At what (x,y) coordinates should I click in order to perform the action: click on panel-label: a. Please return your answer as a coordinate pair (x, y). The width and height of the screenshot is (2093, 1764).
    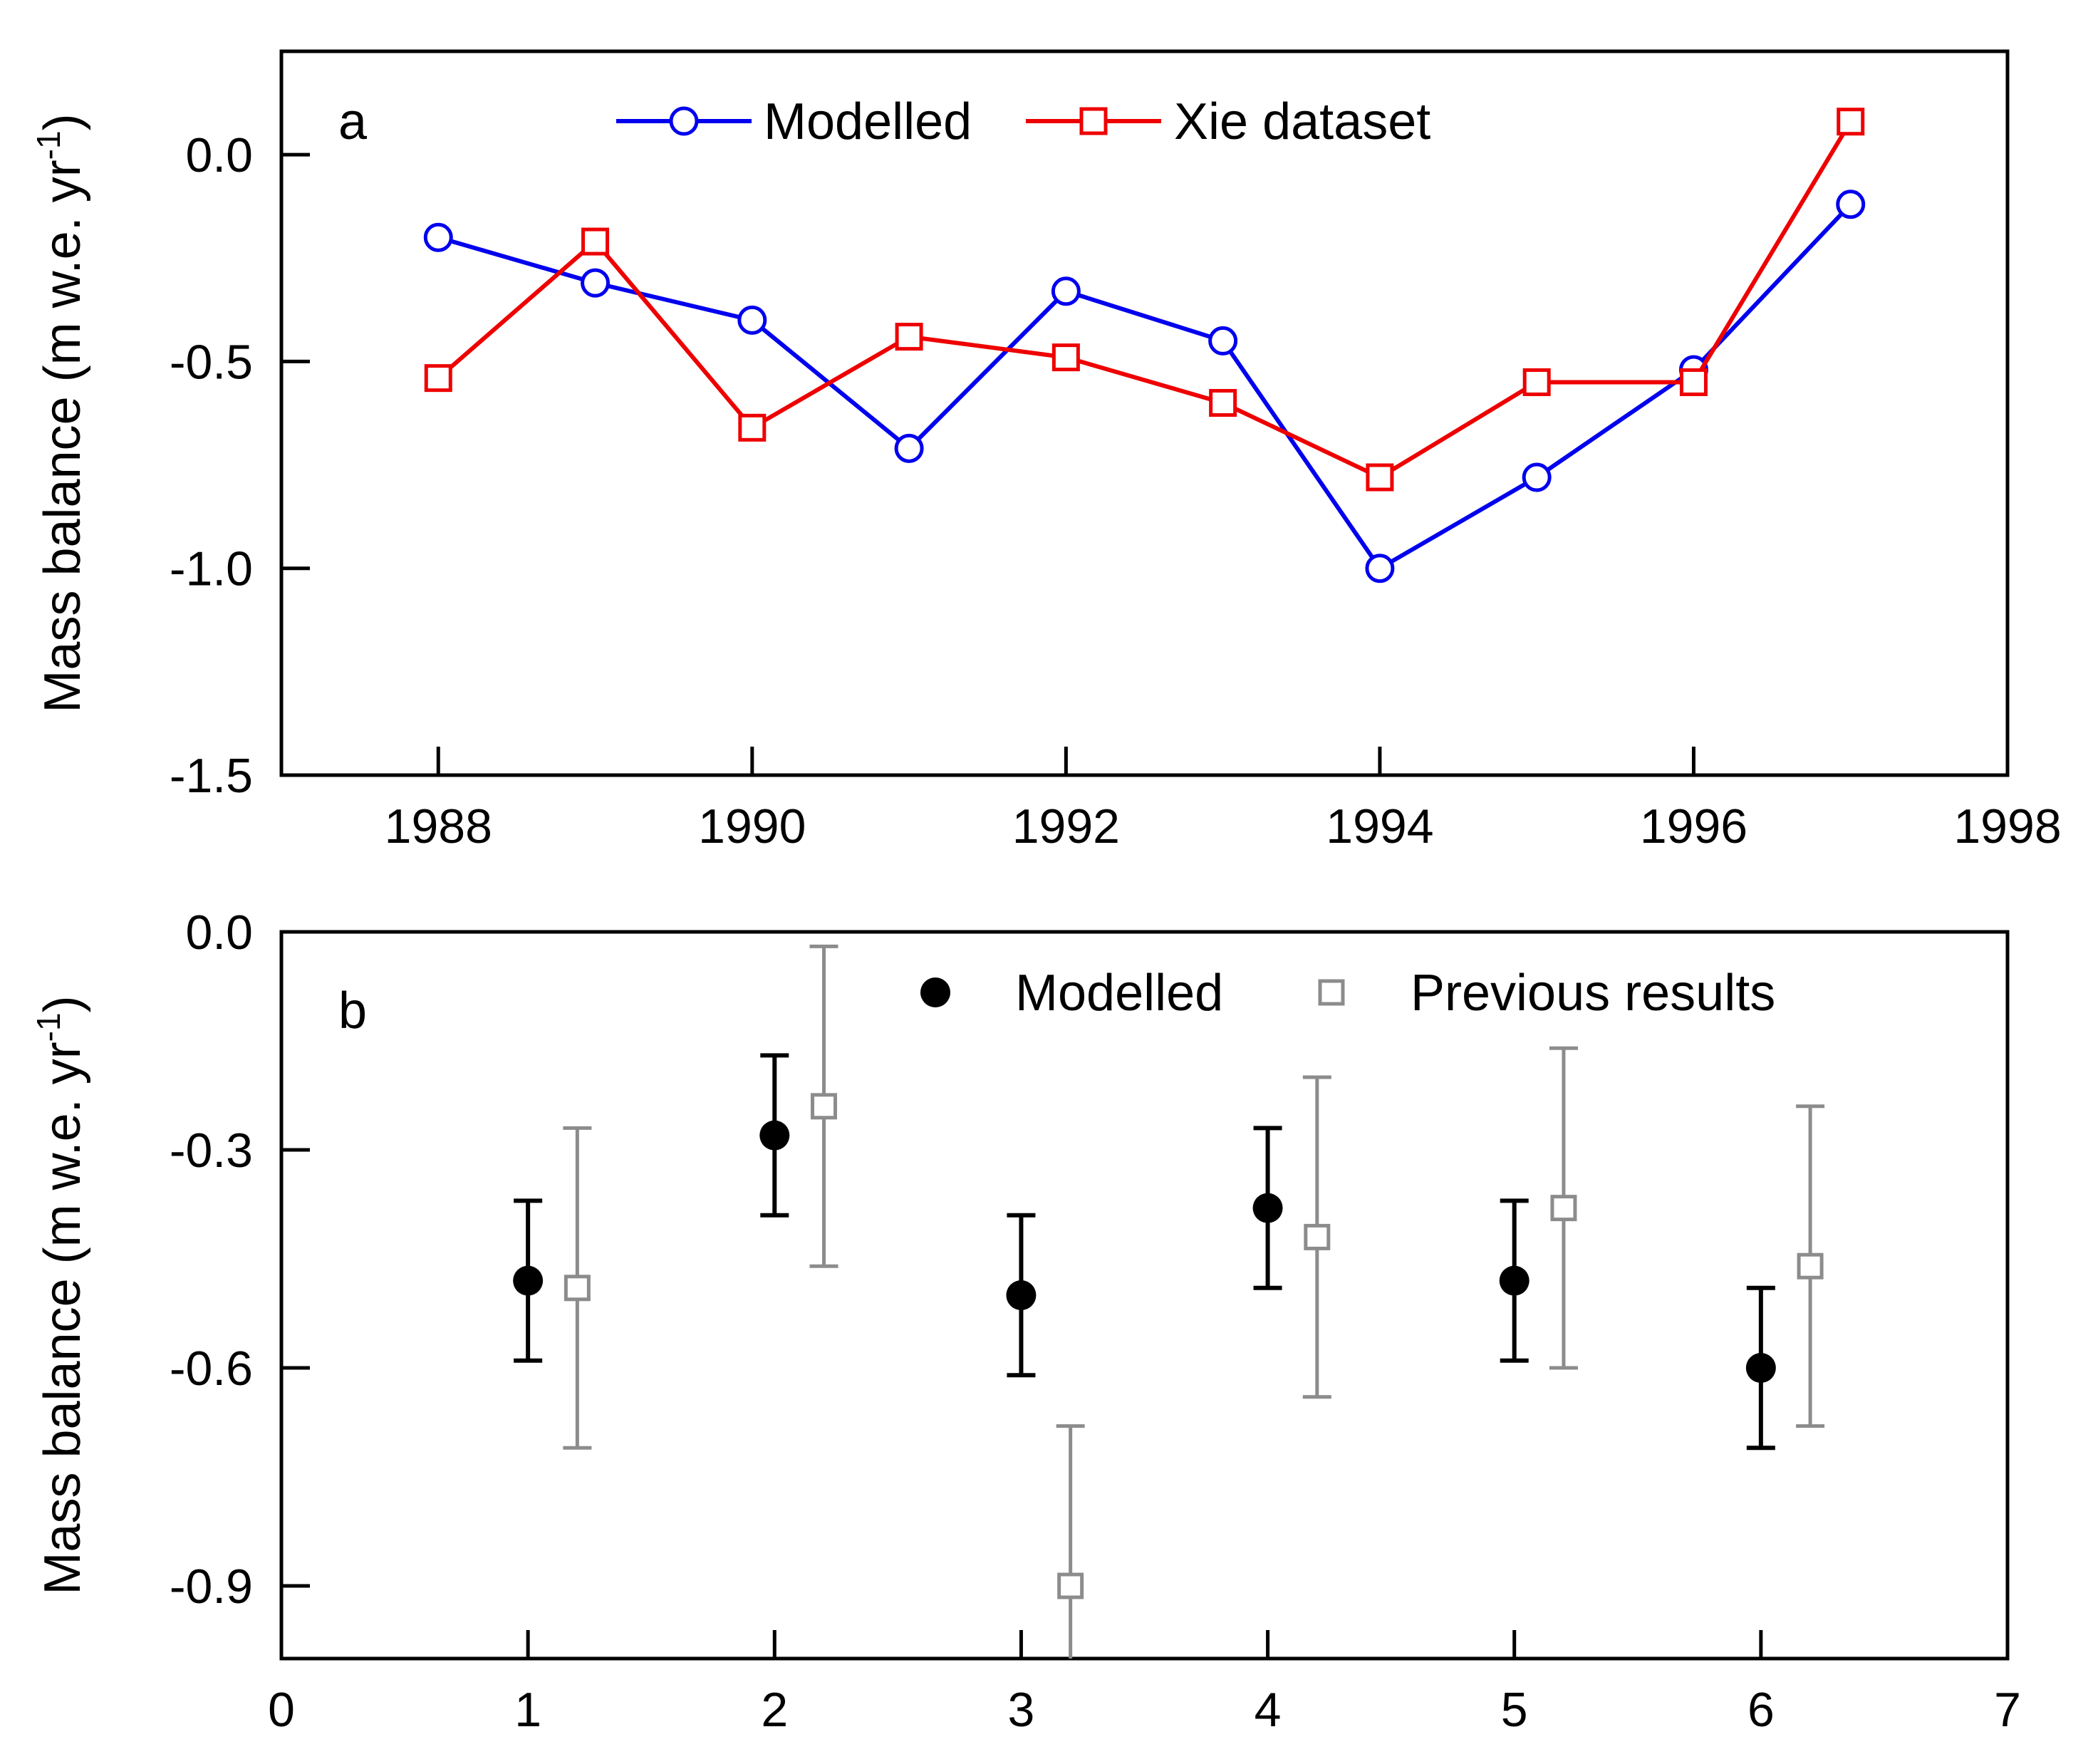
    Looking at the image, I should click on (353, 121).